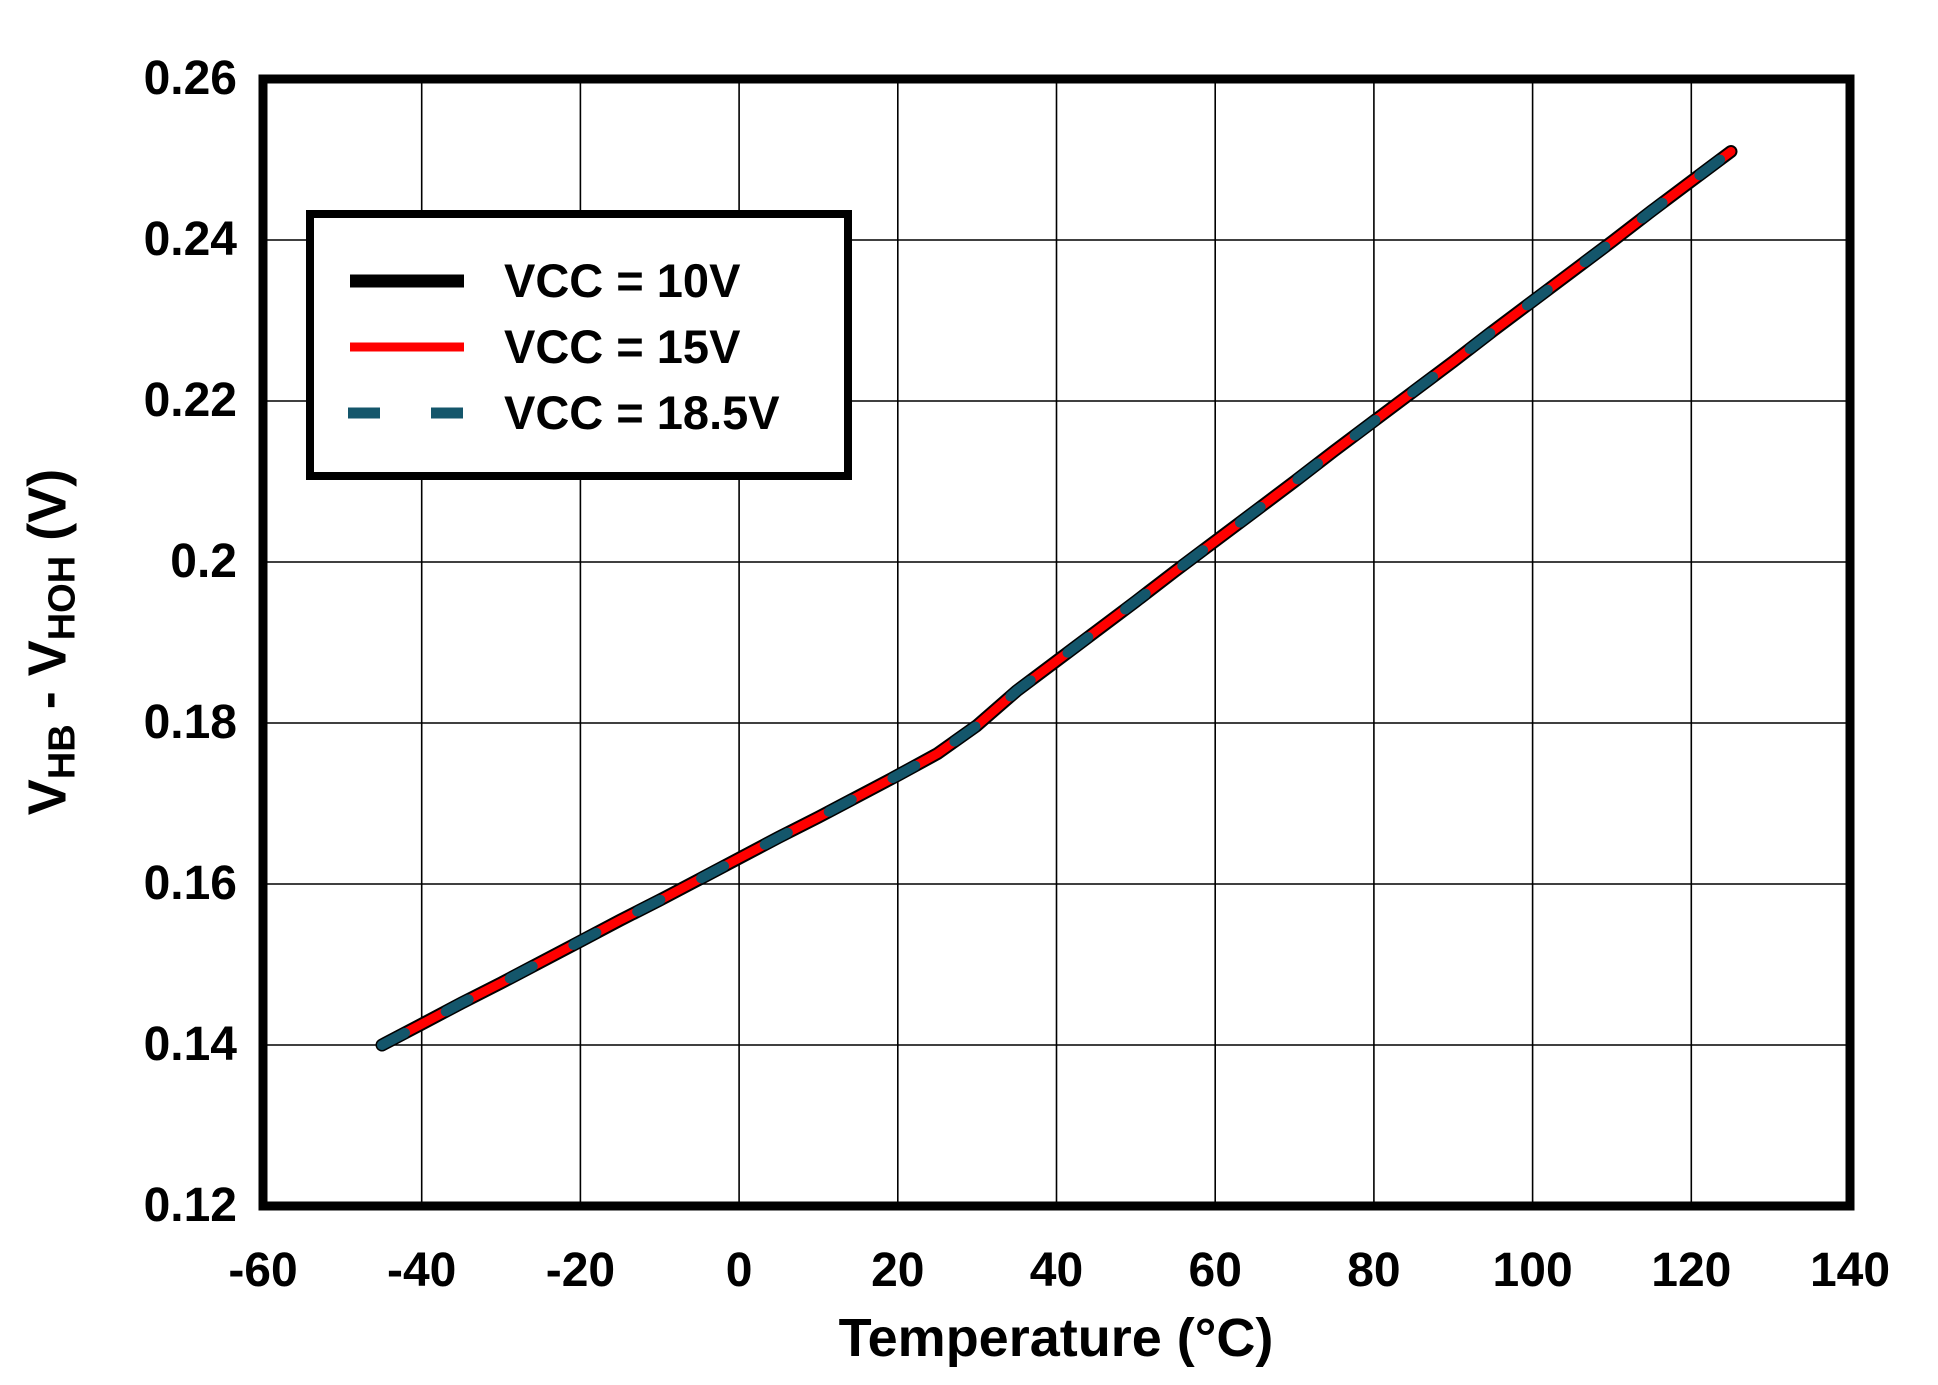  Describe the element at coordinates (1215, 1270) in the screenshot. I see `x-tick-label: 60` at that location.